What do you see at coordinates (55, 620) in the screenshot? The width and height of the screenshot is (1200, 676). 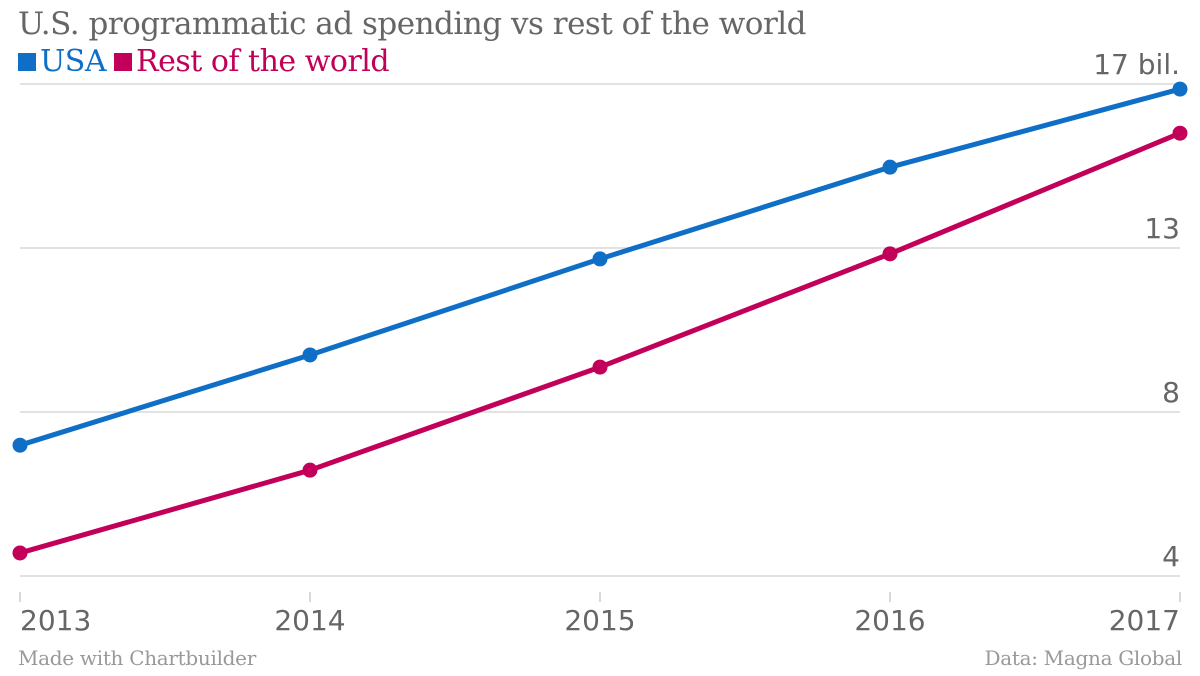 I see `x-tick-label: 2013` at bounding box center [55, 620].